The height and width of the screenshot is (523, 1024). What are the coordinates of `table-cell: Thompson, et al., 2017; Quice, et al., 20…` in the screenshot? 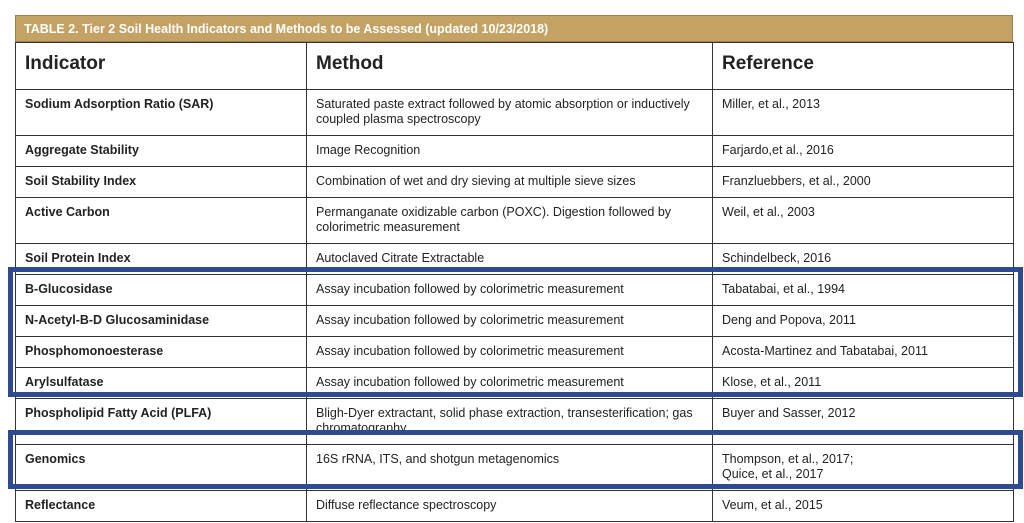 It's located at (863, 467).